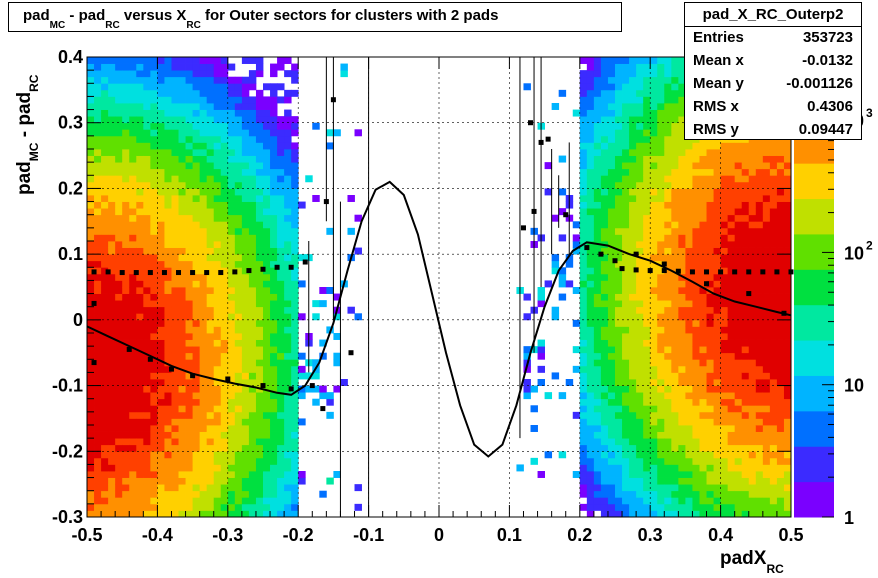  What do you see at coordinates (57, 25) in the screenshot?
I see `title-subscript: MC` at bounding box center [57, 25].